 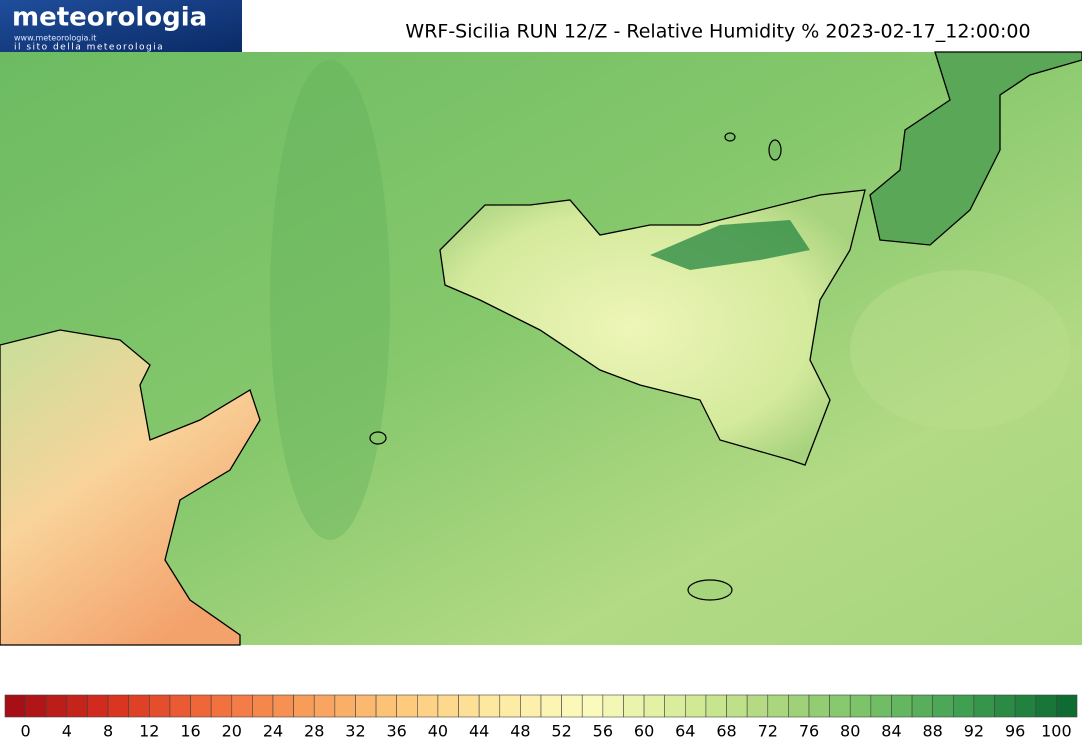 I want to click on logo: meteorologia, so click(x=109, y=18).